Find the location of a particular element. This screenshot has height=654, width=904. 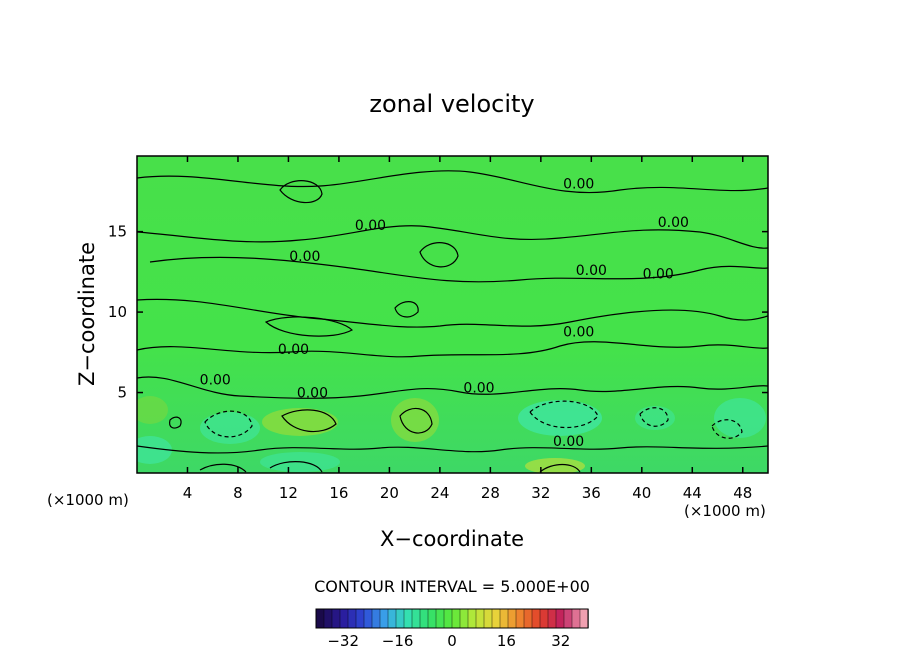

x-tick-label: 44 is located at coordinates (692, 493).